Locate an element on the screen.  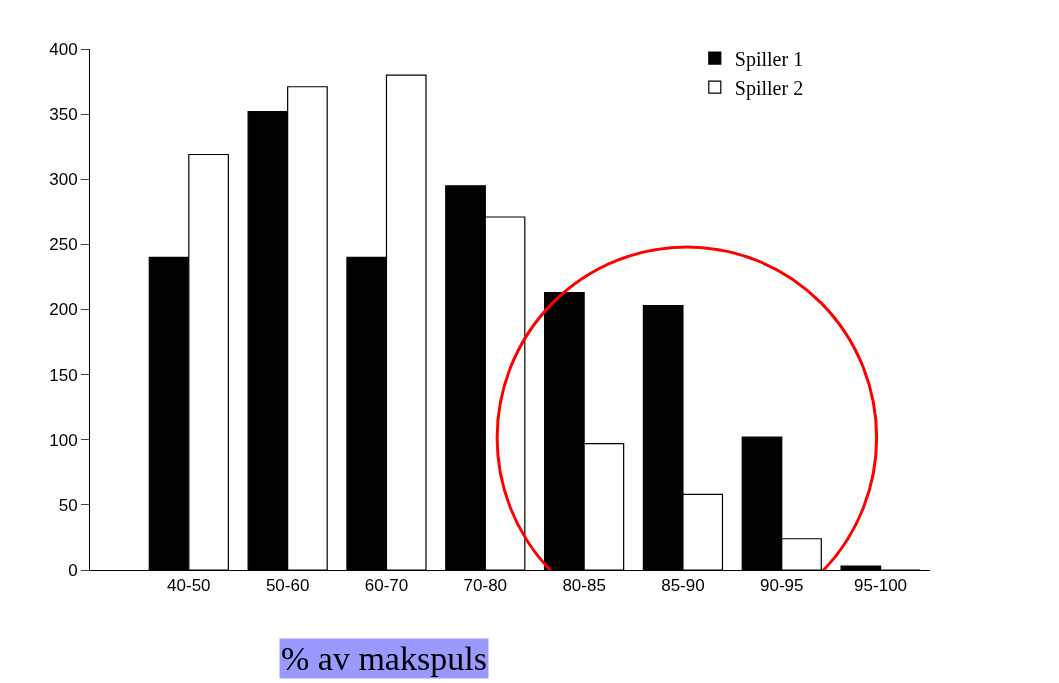
y-tick-label: 200 is located at coordinates (63, 310).